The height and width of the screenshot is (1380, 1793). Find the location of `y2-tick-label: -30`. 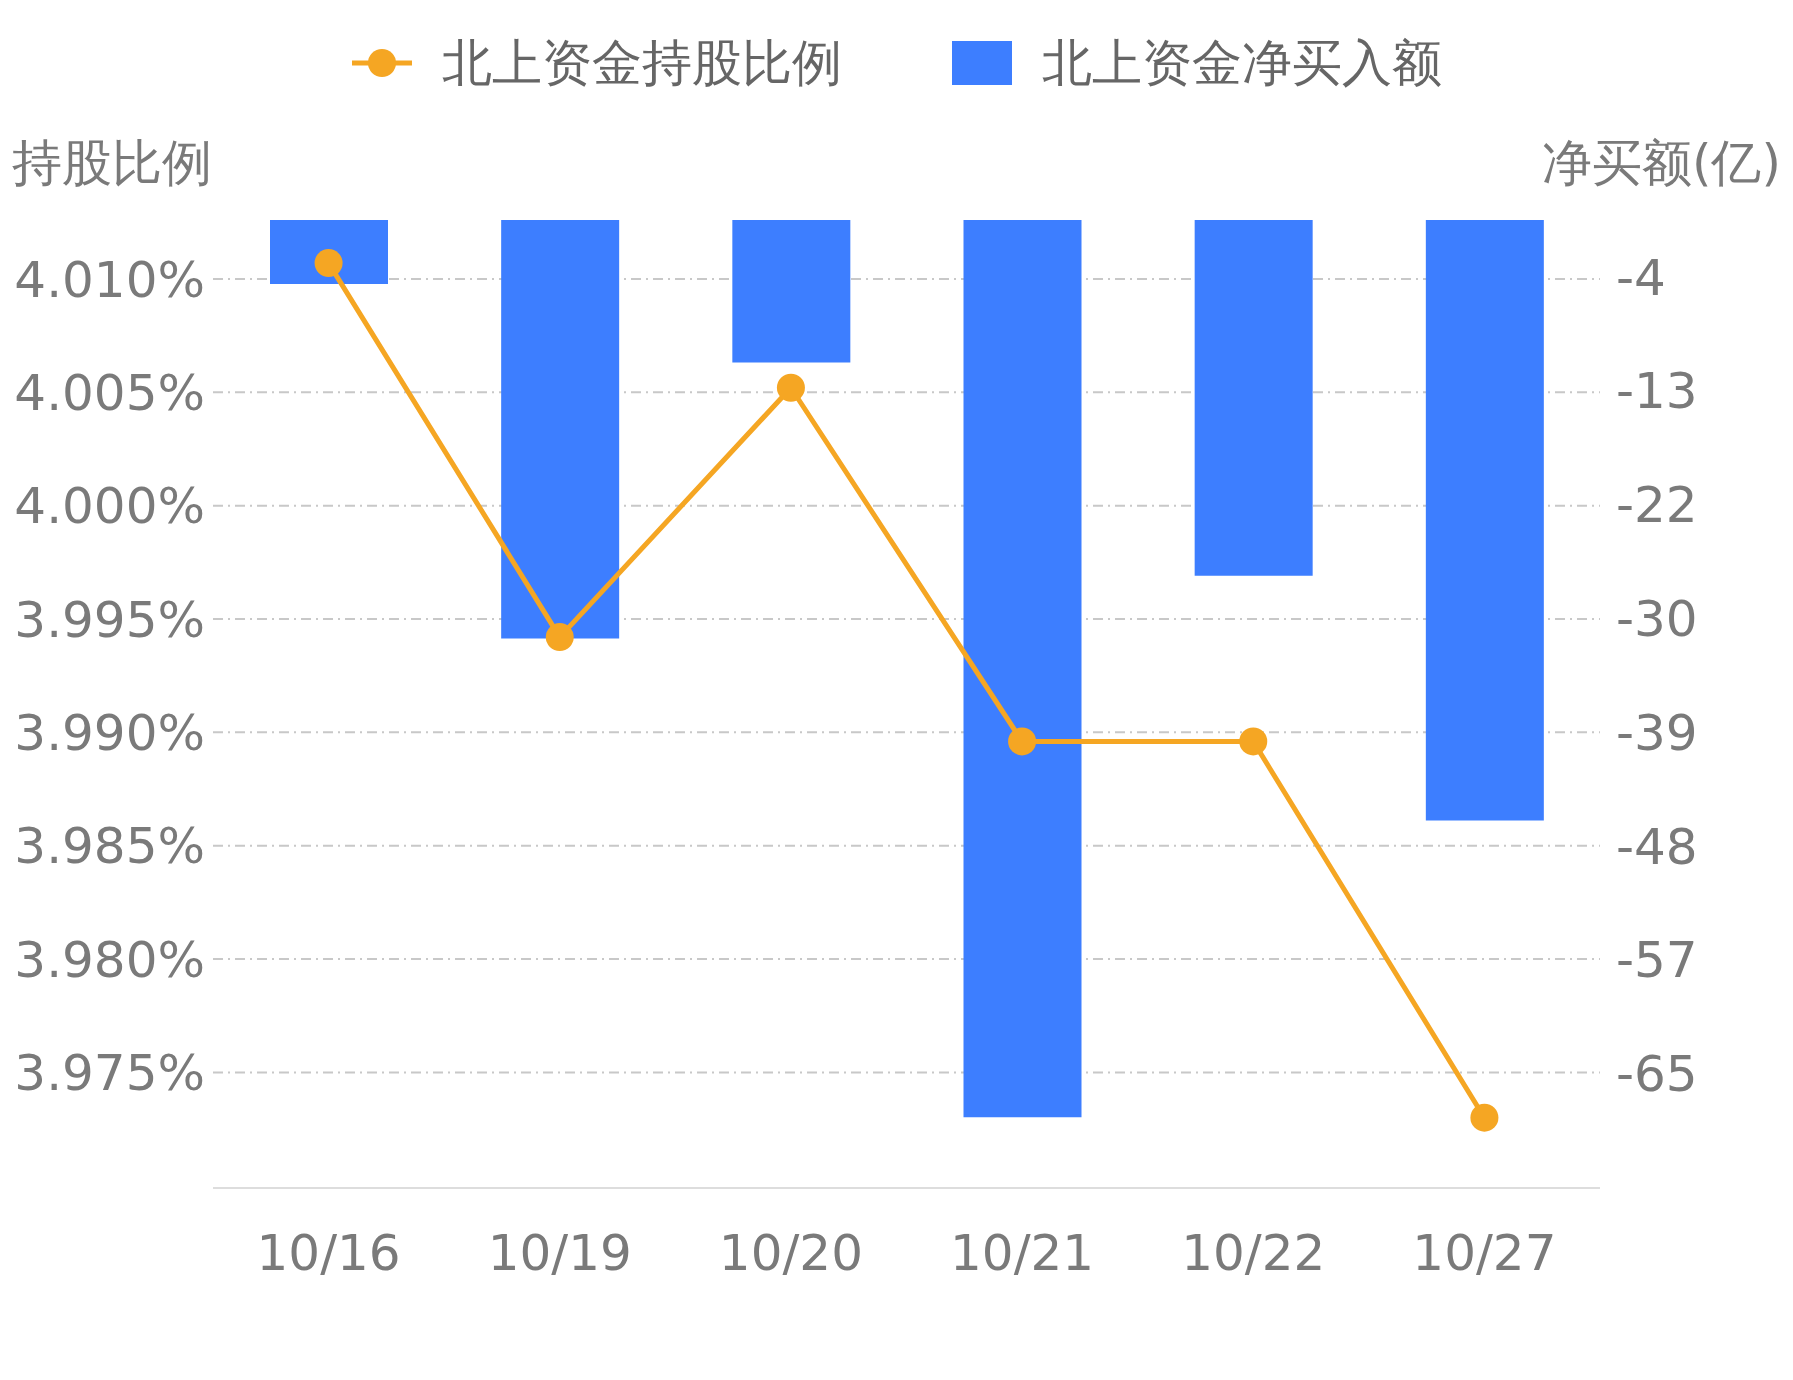

y2-tick-label: -30 is located at coordinates (1657, 619).